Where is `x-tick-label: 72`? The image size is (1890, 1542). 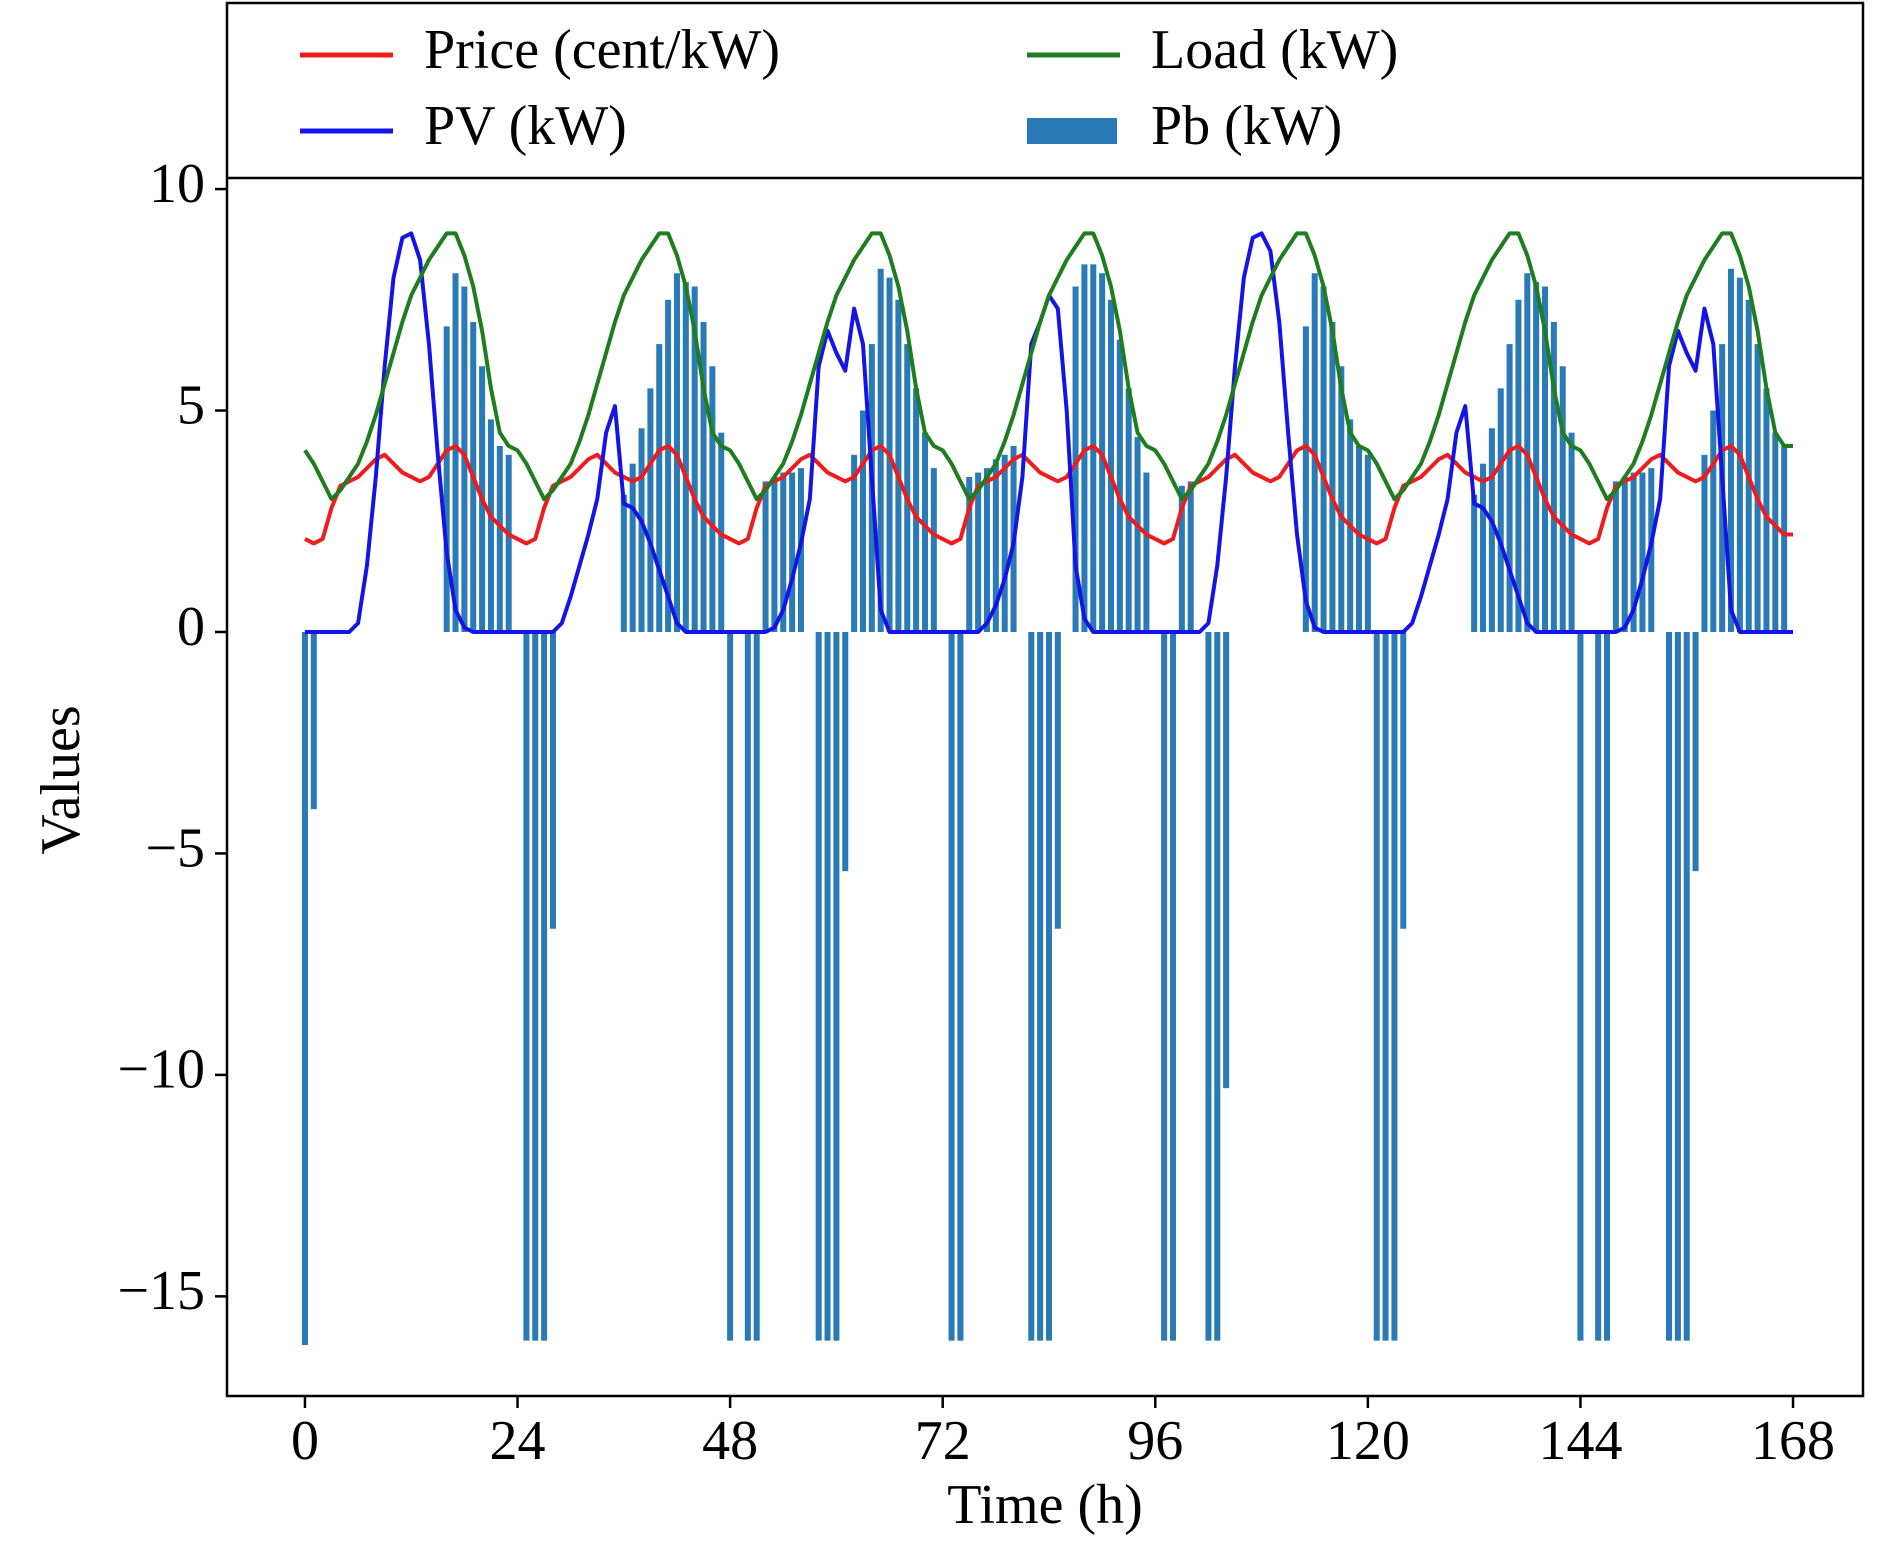
x-tick-label: 72 is located at coordinates (943, 1441).